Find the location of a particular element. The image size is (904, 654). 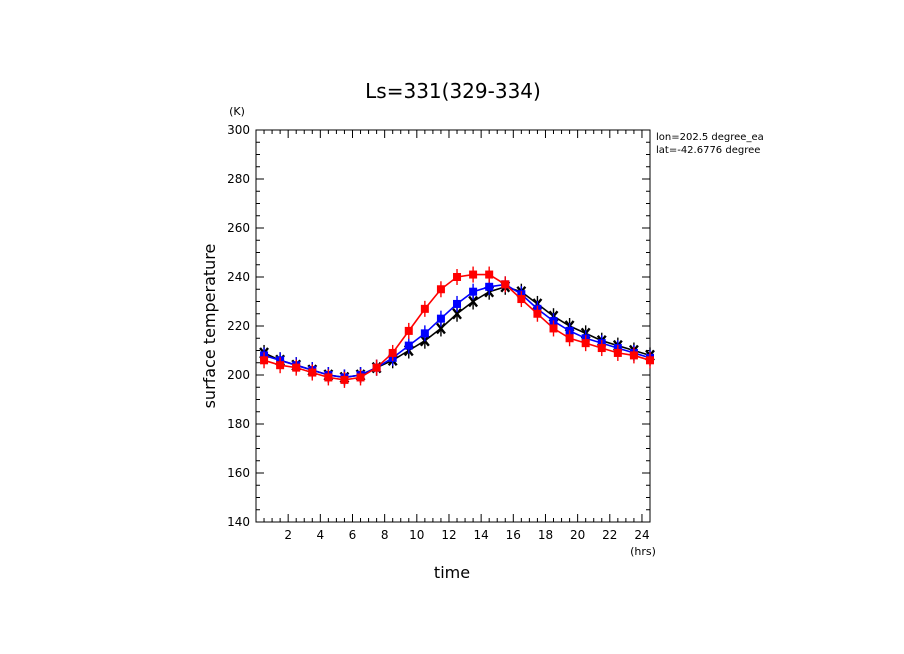

annotation-lon: lon=202.5 degree_ea is located at coordinates (710, 137).